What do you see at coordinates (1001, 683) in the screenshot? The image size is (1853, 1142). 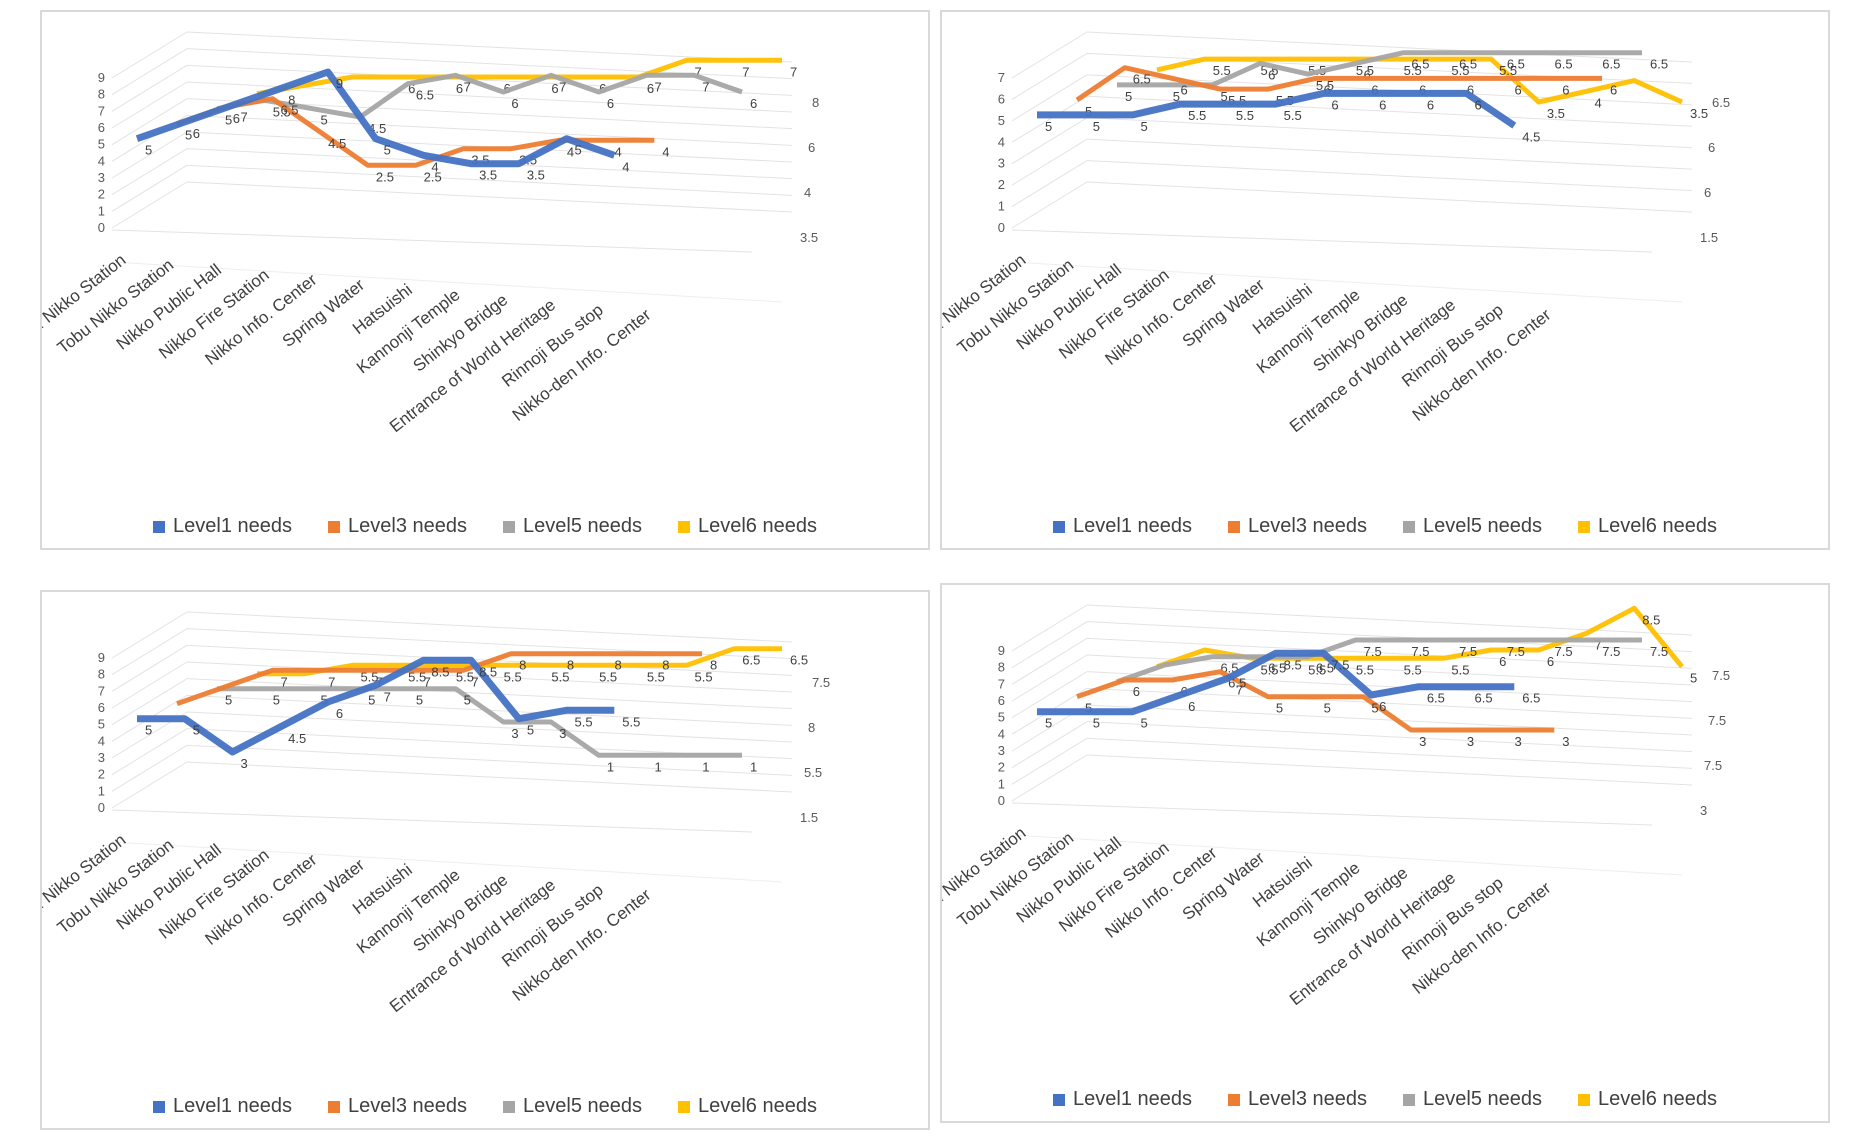 I see `y-tick-label: 7` at bounding box center [1001, 683].